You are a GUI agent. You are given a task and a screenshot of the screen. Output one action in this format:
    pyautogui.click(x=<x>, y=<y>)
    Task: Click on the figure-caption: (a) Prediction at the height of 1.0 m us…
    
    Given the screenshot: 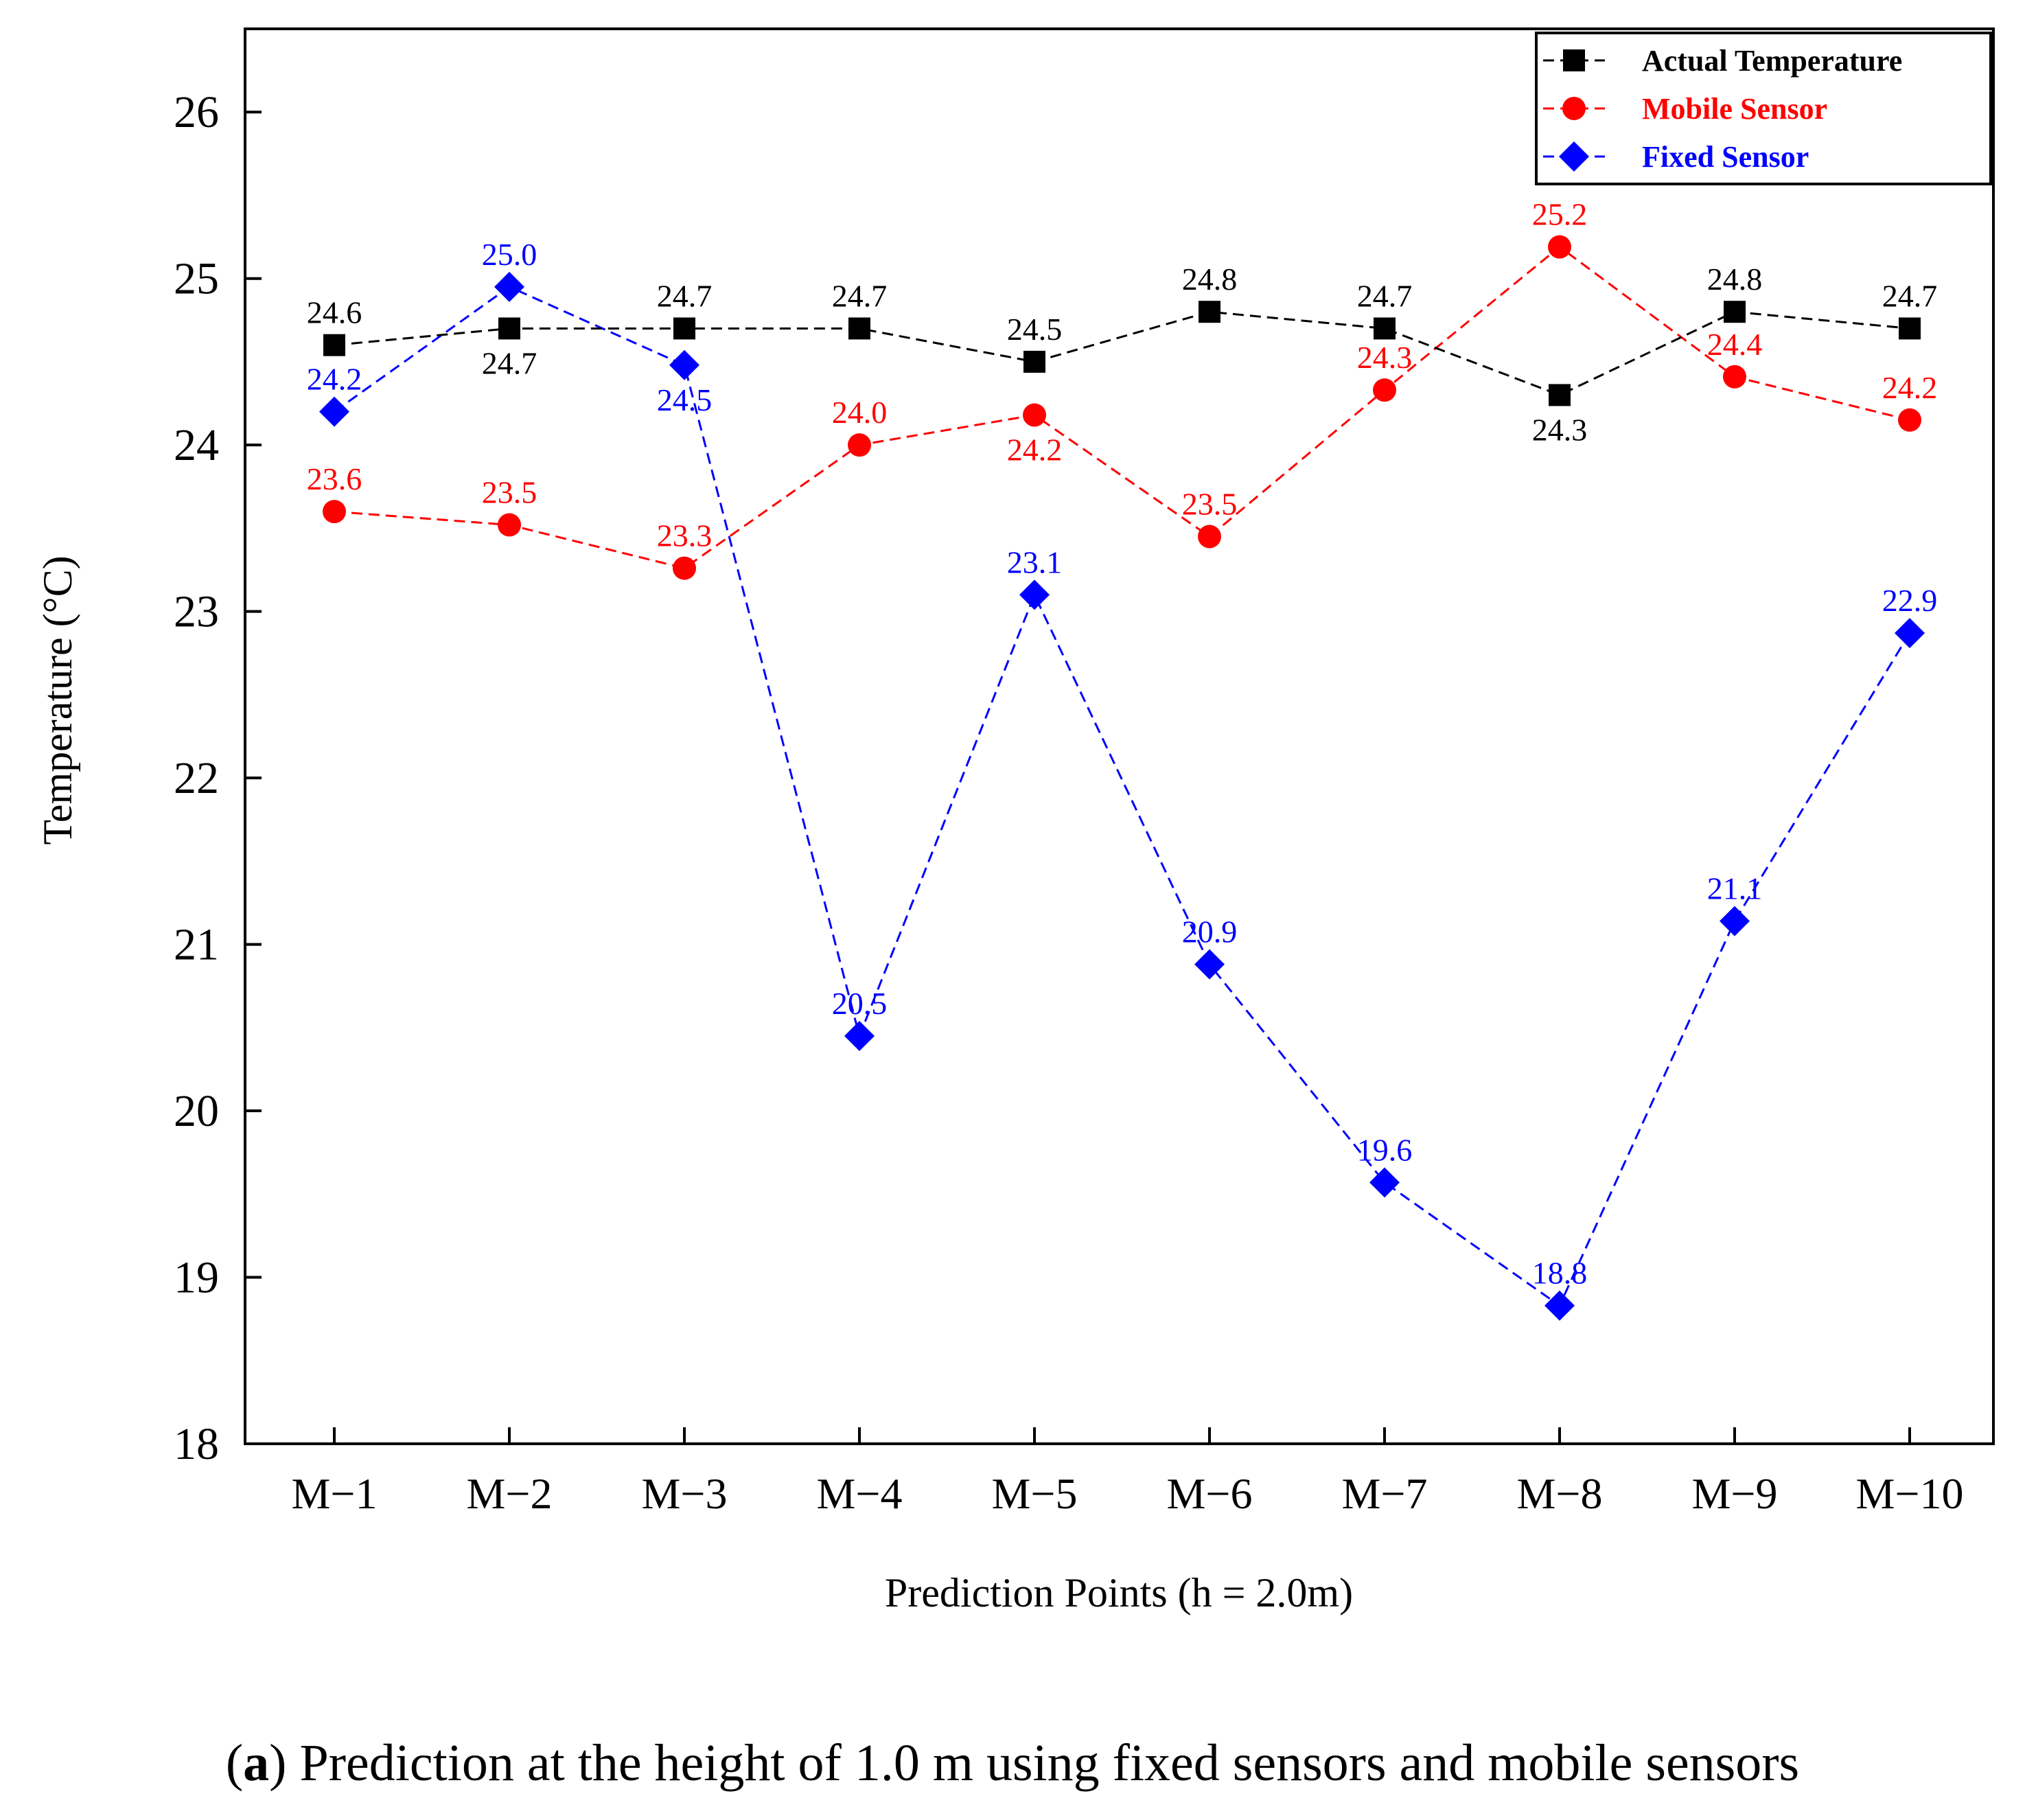 What is the action you would take?
    pyautogui.click(x=1012, y=1763)
    